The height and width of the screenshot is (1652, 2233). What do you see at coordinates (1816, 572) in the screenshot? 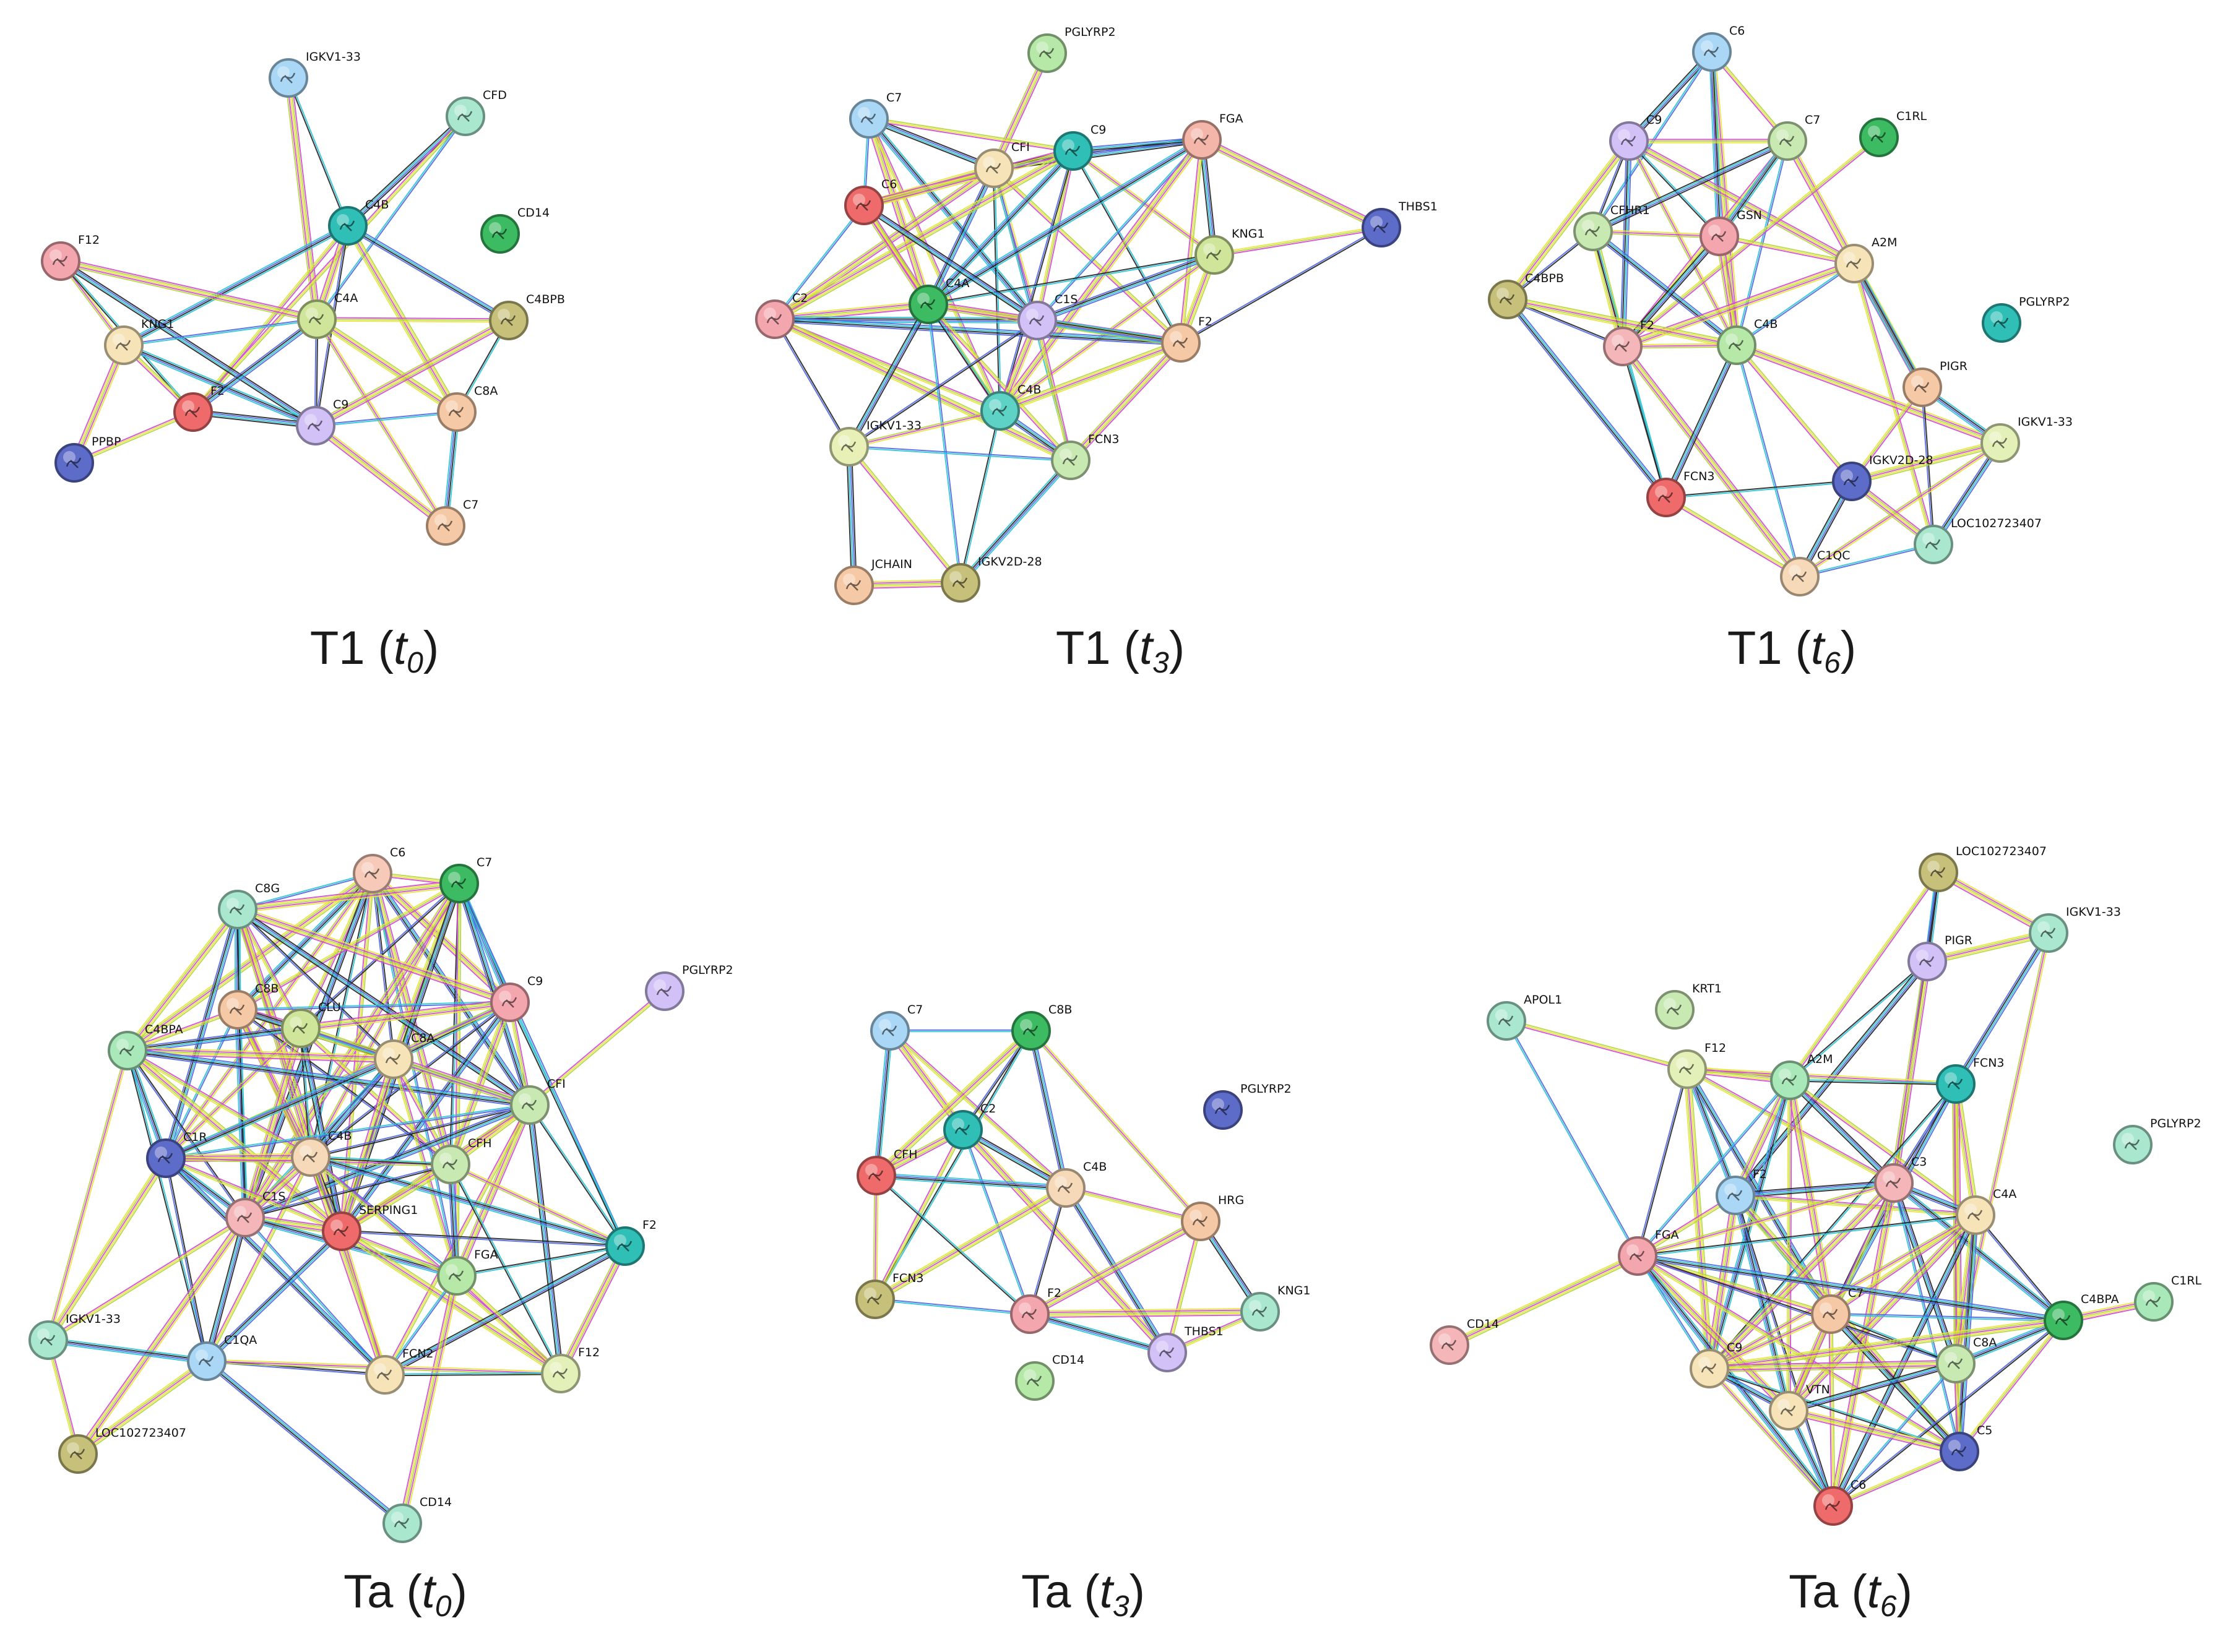
I see `node-C1QC: C1QC` at bounding box center [1816, 572].